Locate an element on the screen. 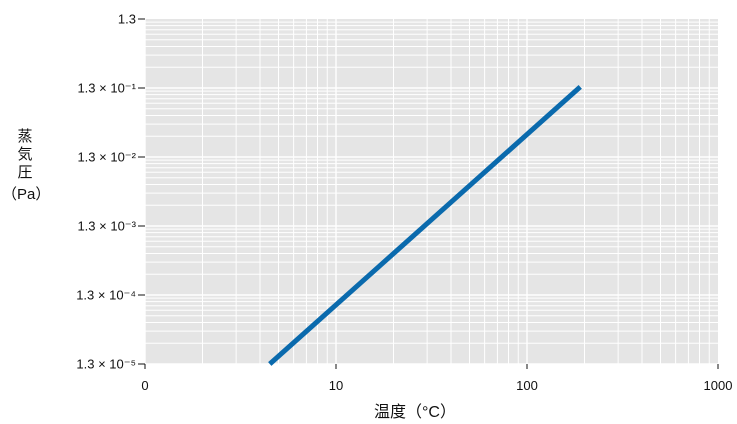 This screenshot has height=424, width=737. y-axis-label-char: 圧 is located at coordinates (25, 172).